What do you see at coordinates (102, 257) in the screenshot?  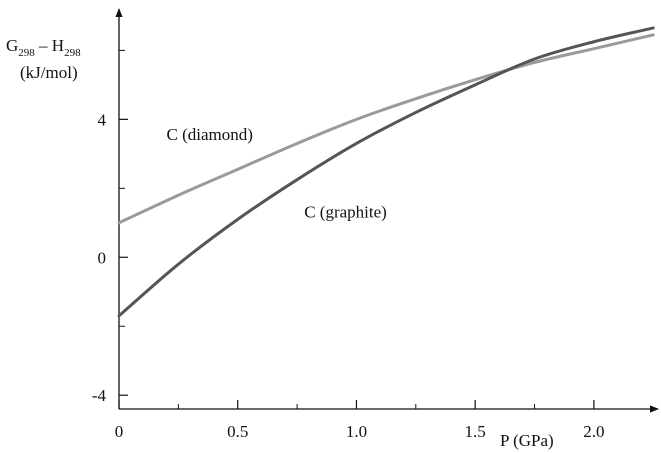 I see `y-tick-label: 0` at bounding box center [102, 257].